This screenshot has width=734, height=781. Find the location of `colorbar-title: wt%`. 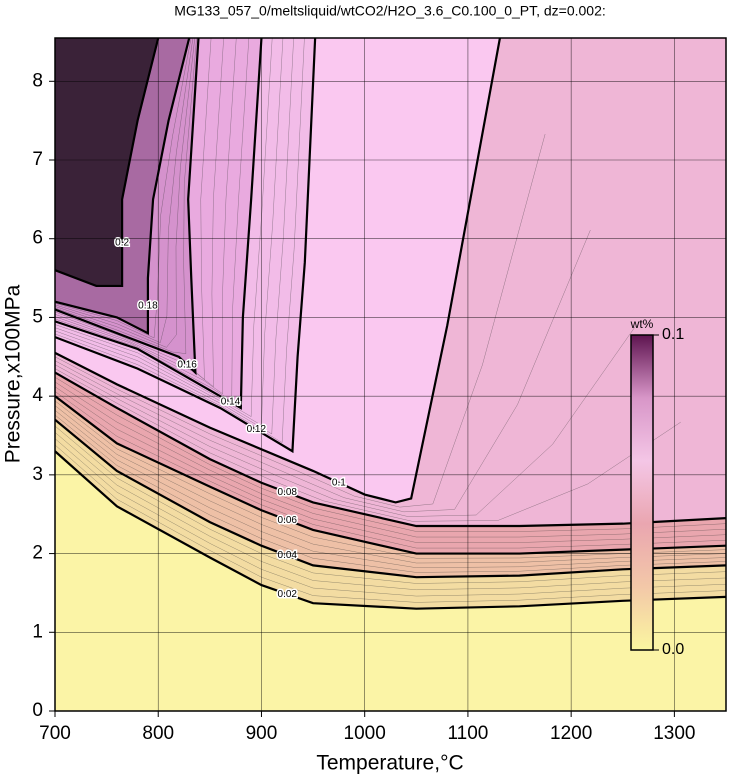

colorbar-title: wt% is located at coordinates (642, 324).